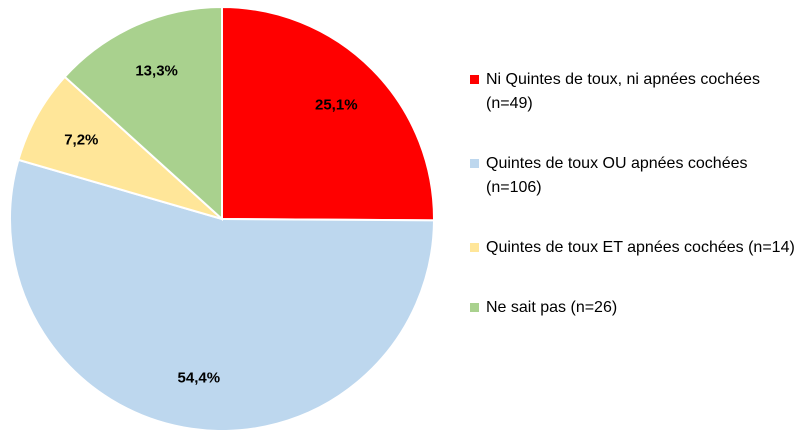 The height and width of the screenshot is (430, 801). What do you see at coordinates (156, 71) in the screenshot?
I see `data-label: 13,3%` at bounding box center [156, 71].